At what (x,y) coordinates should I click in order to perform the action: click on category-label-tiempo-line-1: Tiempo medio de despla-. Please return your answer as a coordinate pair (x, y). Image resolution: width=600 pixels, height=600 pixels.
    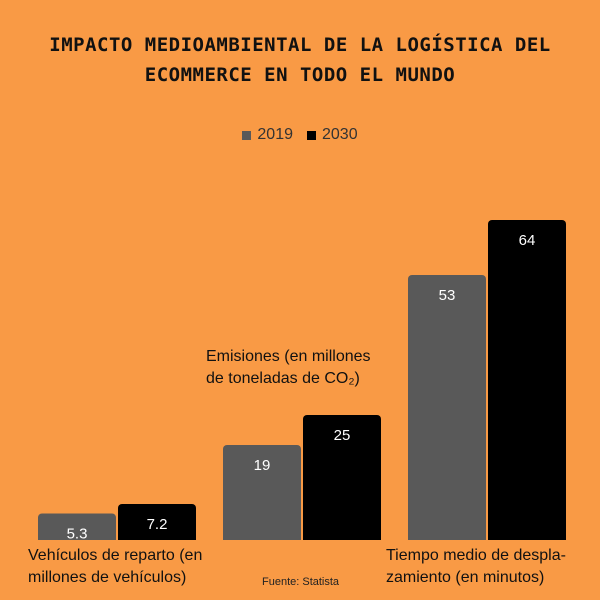
    Looking at the image, I should click on (476, 555).